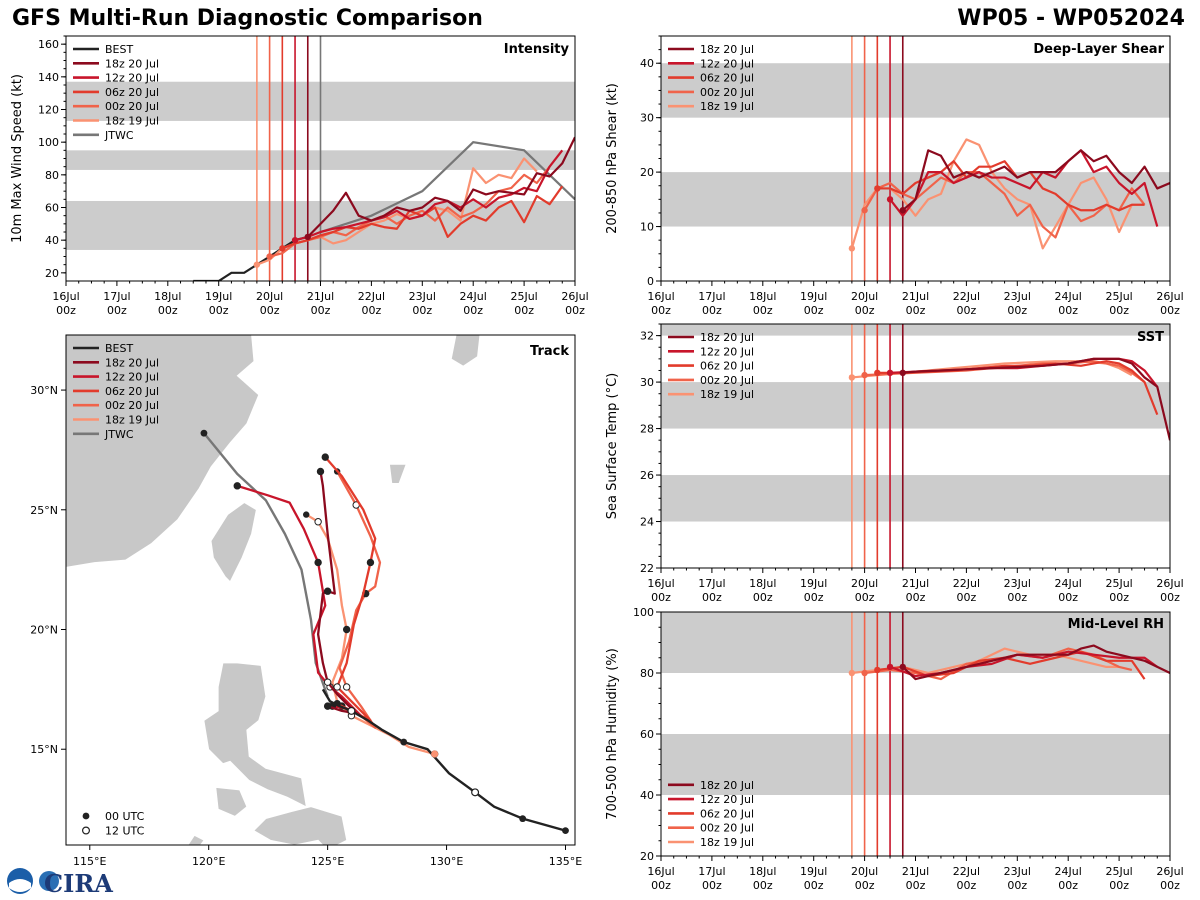 The image size is (1200, 900). Describe the element at coordinates (864, 296) in the screenshot. I see `shear-xtick-date: 20Jul` at that location.